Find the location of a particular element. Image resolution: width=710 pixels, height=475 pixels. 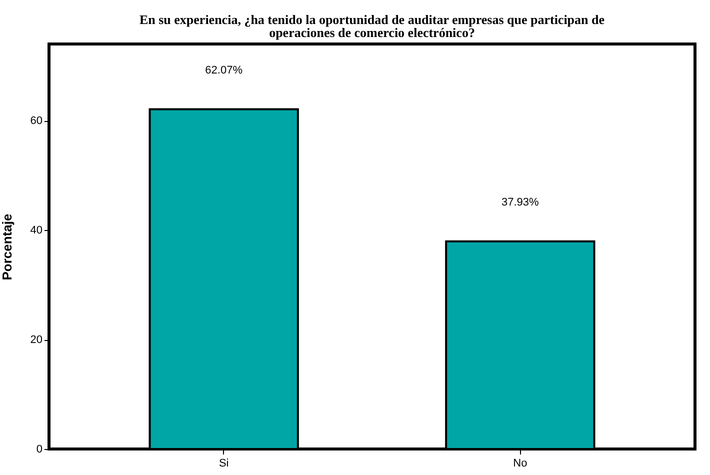

y-axis-title: Porcentaje is located at coordinates (7, 247).